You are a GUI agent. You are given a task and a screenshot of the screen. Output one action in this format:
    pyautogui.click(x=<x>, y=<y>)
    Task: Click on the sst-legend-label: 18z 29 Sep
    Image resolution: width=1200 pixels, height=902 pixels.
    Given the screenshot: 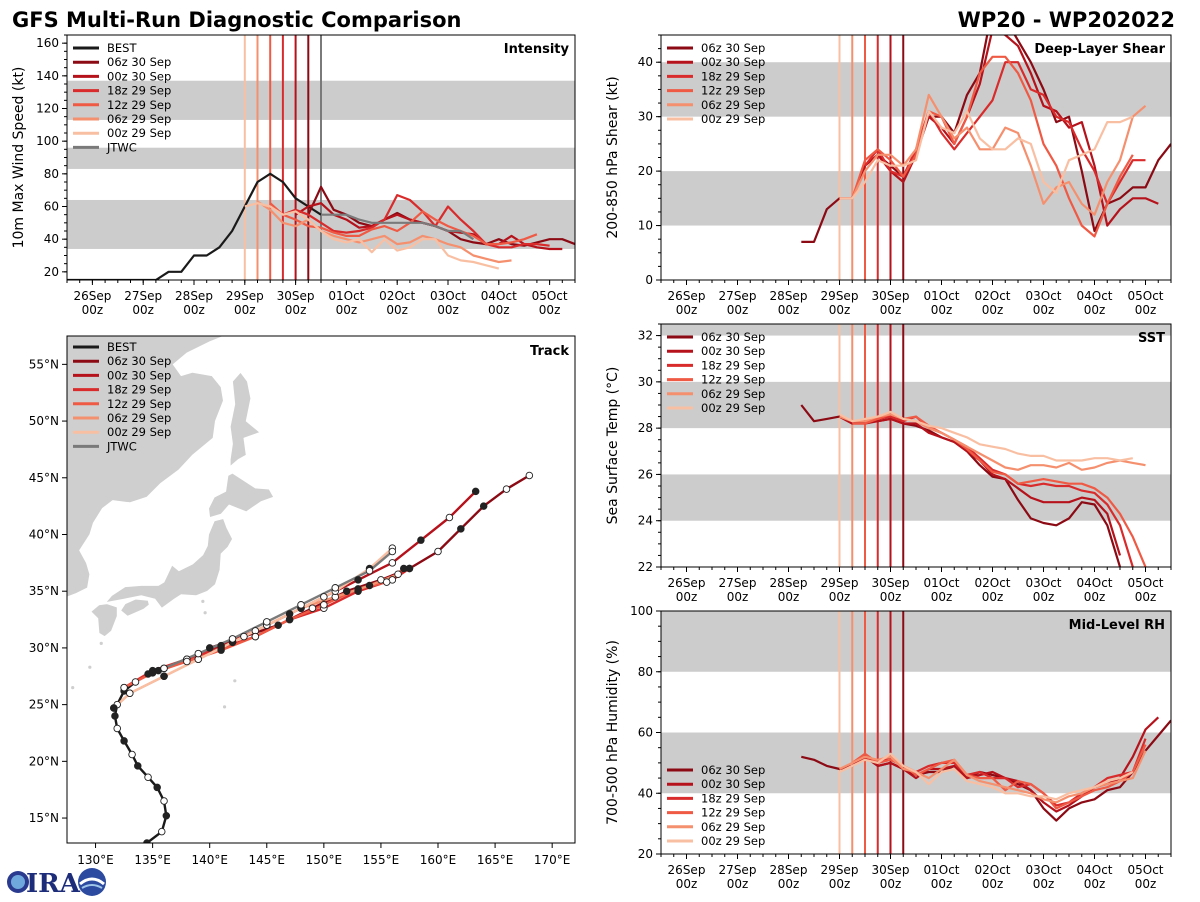 What is the action you would take?
    pyautogui.click(x=733, y=365)
    